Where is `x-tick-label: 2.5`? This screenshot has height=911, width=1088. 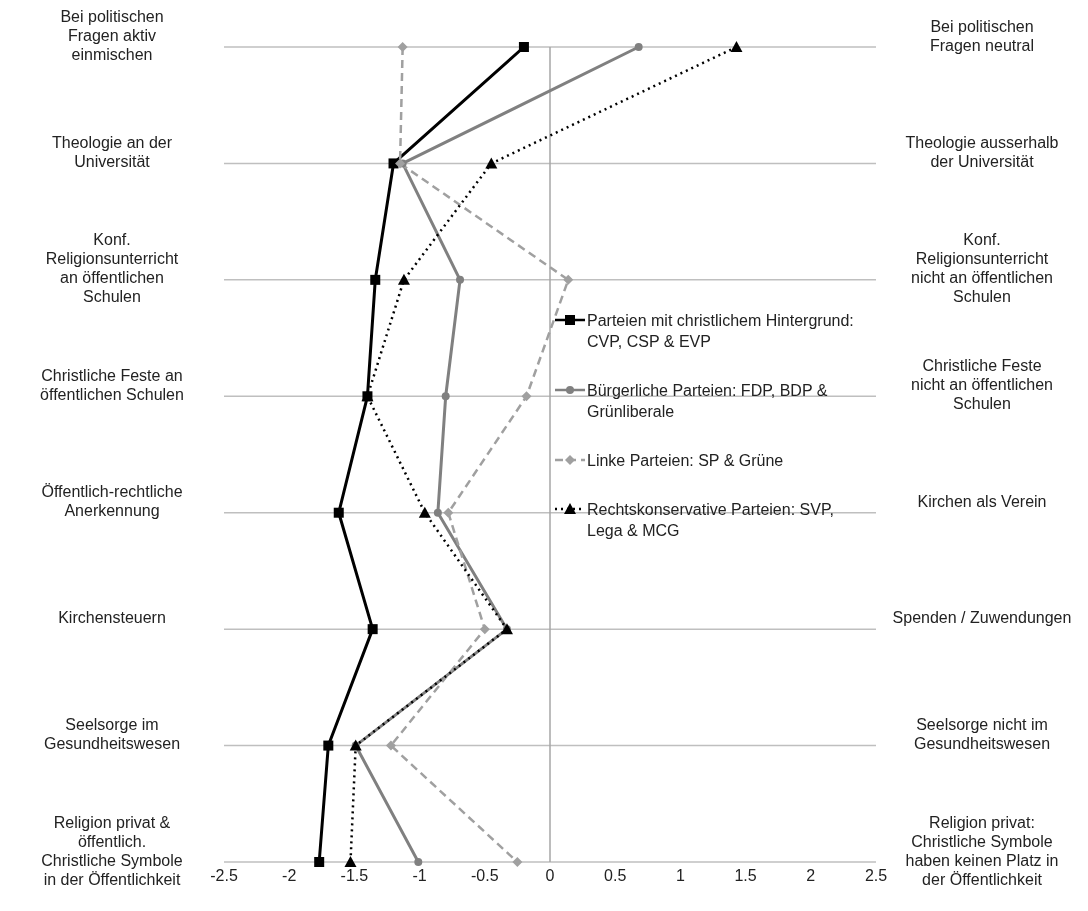
x-tick-label: 2.5 is located at coordinates (876, 876).